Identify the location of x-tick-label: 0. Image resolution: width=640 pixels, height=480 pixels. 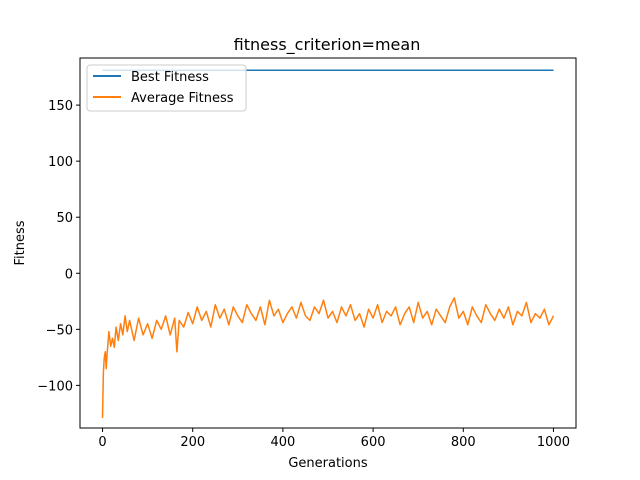
(102, 442).